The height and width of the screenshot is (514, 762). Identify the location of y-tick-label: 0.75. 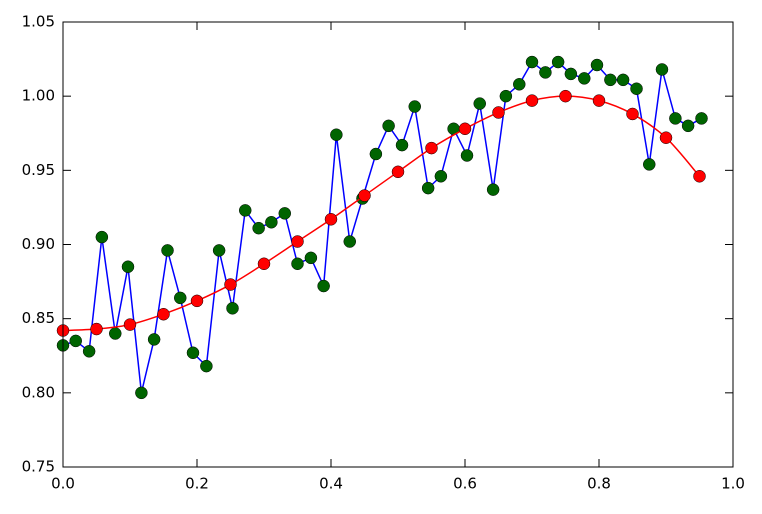
(38, 467).